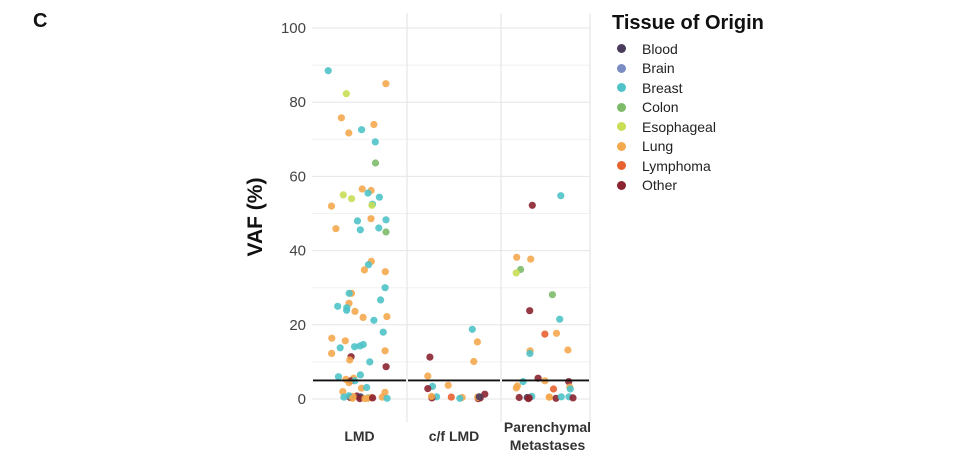 The width and height of the screenshot is (974, 463). Describe the element at coordinates (479, 397) in the screenshot. I see `data-point-blood` at that location.